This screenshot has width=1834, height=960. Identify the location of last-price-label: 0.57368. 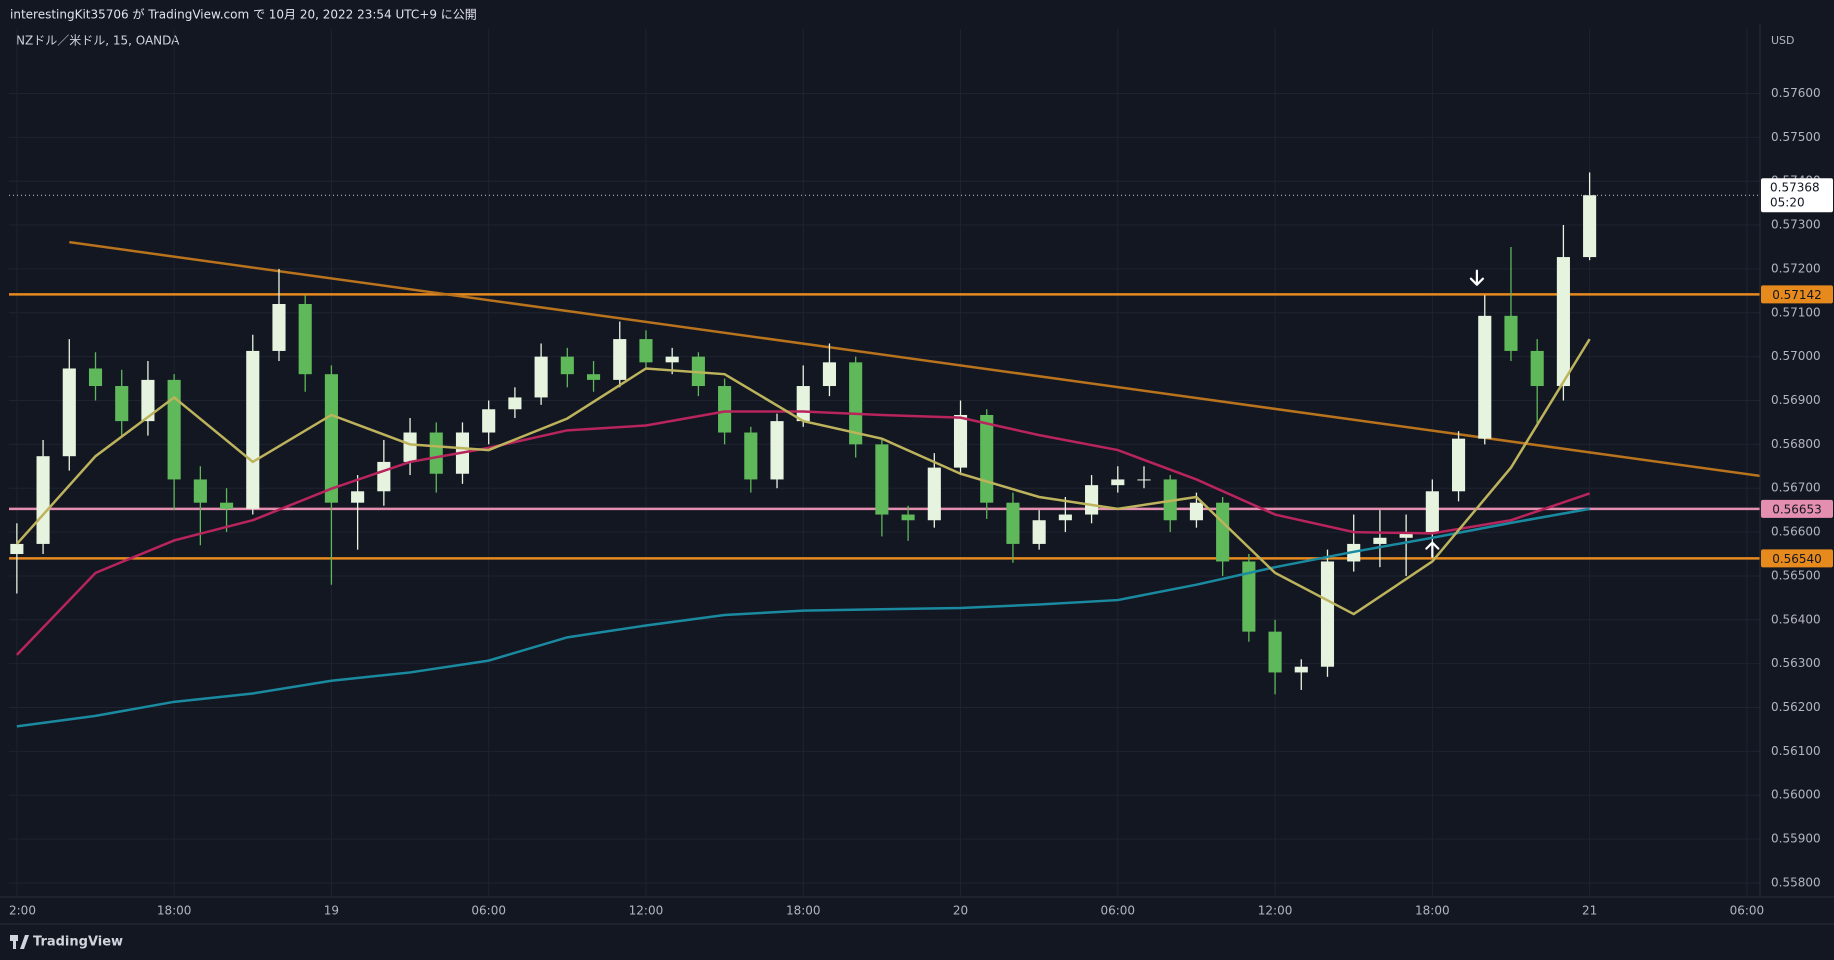
(1795, 188).